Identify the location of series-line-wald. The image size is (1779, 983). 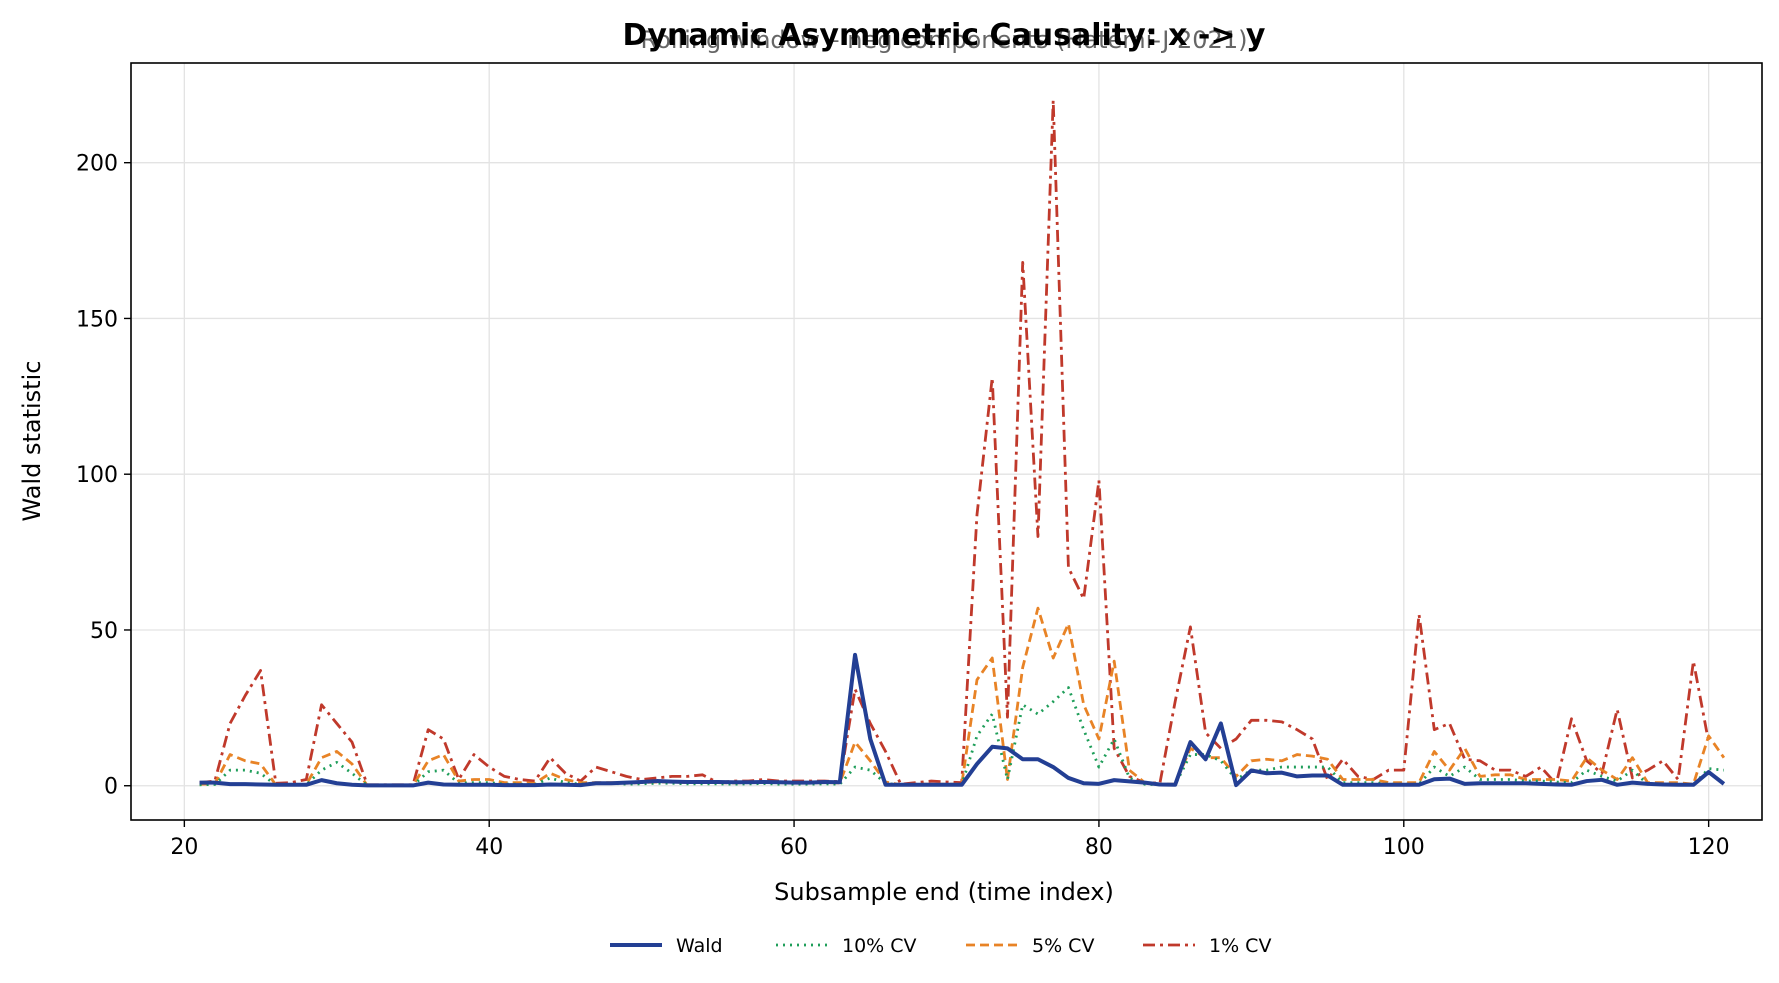
(962, 720).